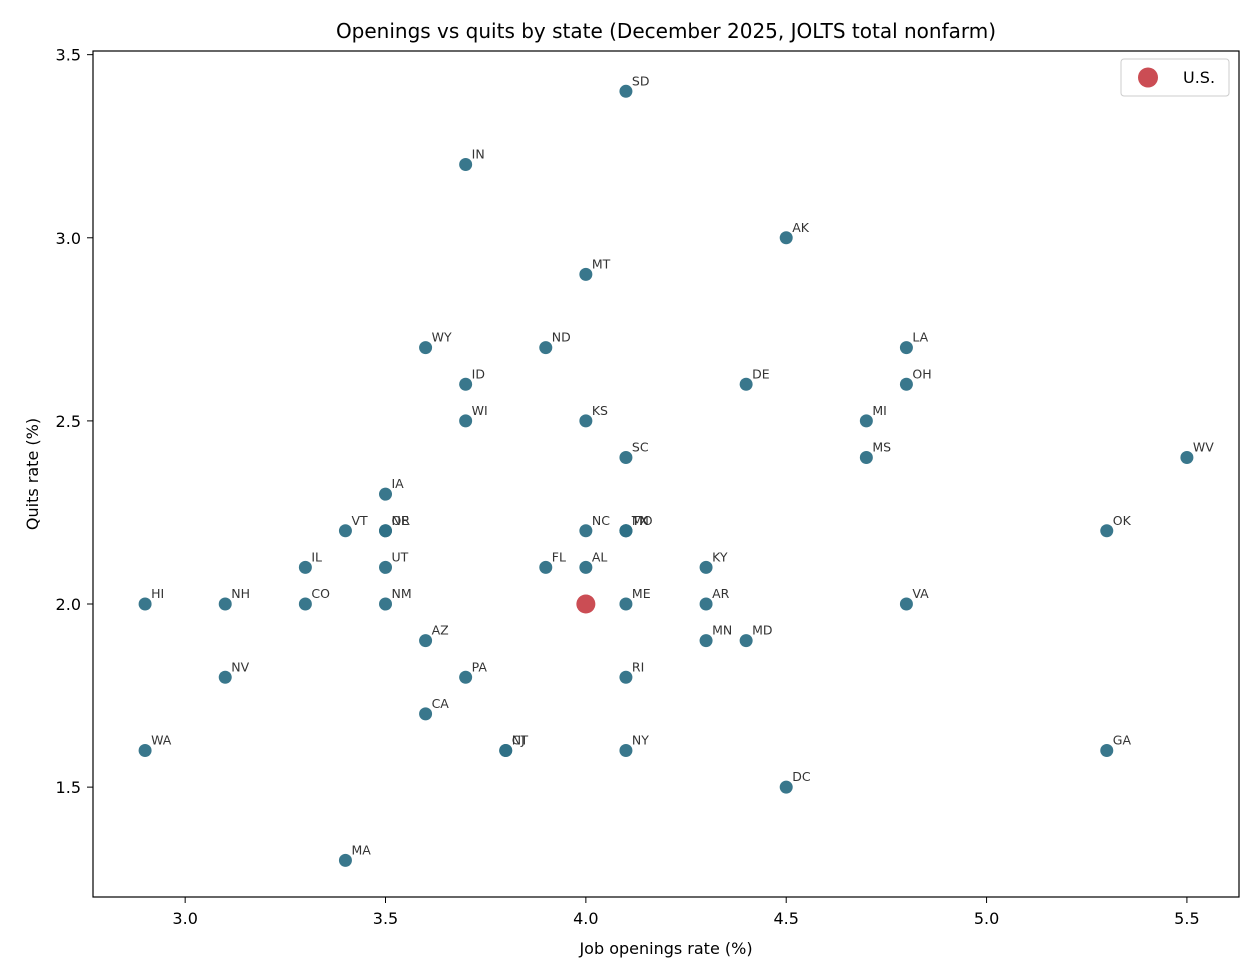  What do you see at coordinates (1199, 77) in the screenshot?
I see `legend-us-label: U.S.` at bounding box center [1199, 77].